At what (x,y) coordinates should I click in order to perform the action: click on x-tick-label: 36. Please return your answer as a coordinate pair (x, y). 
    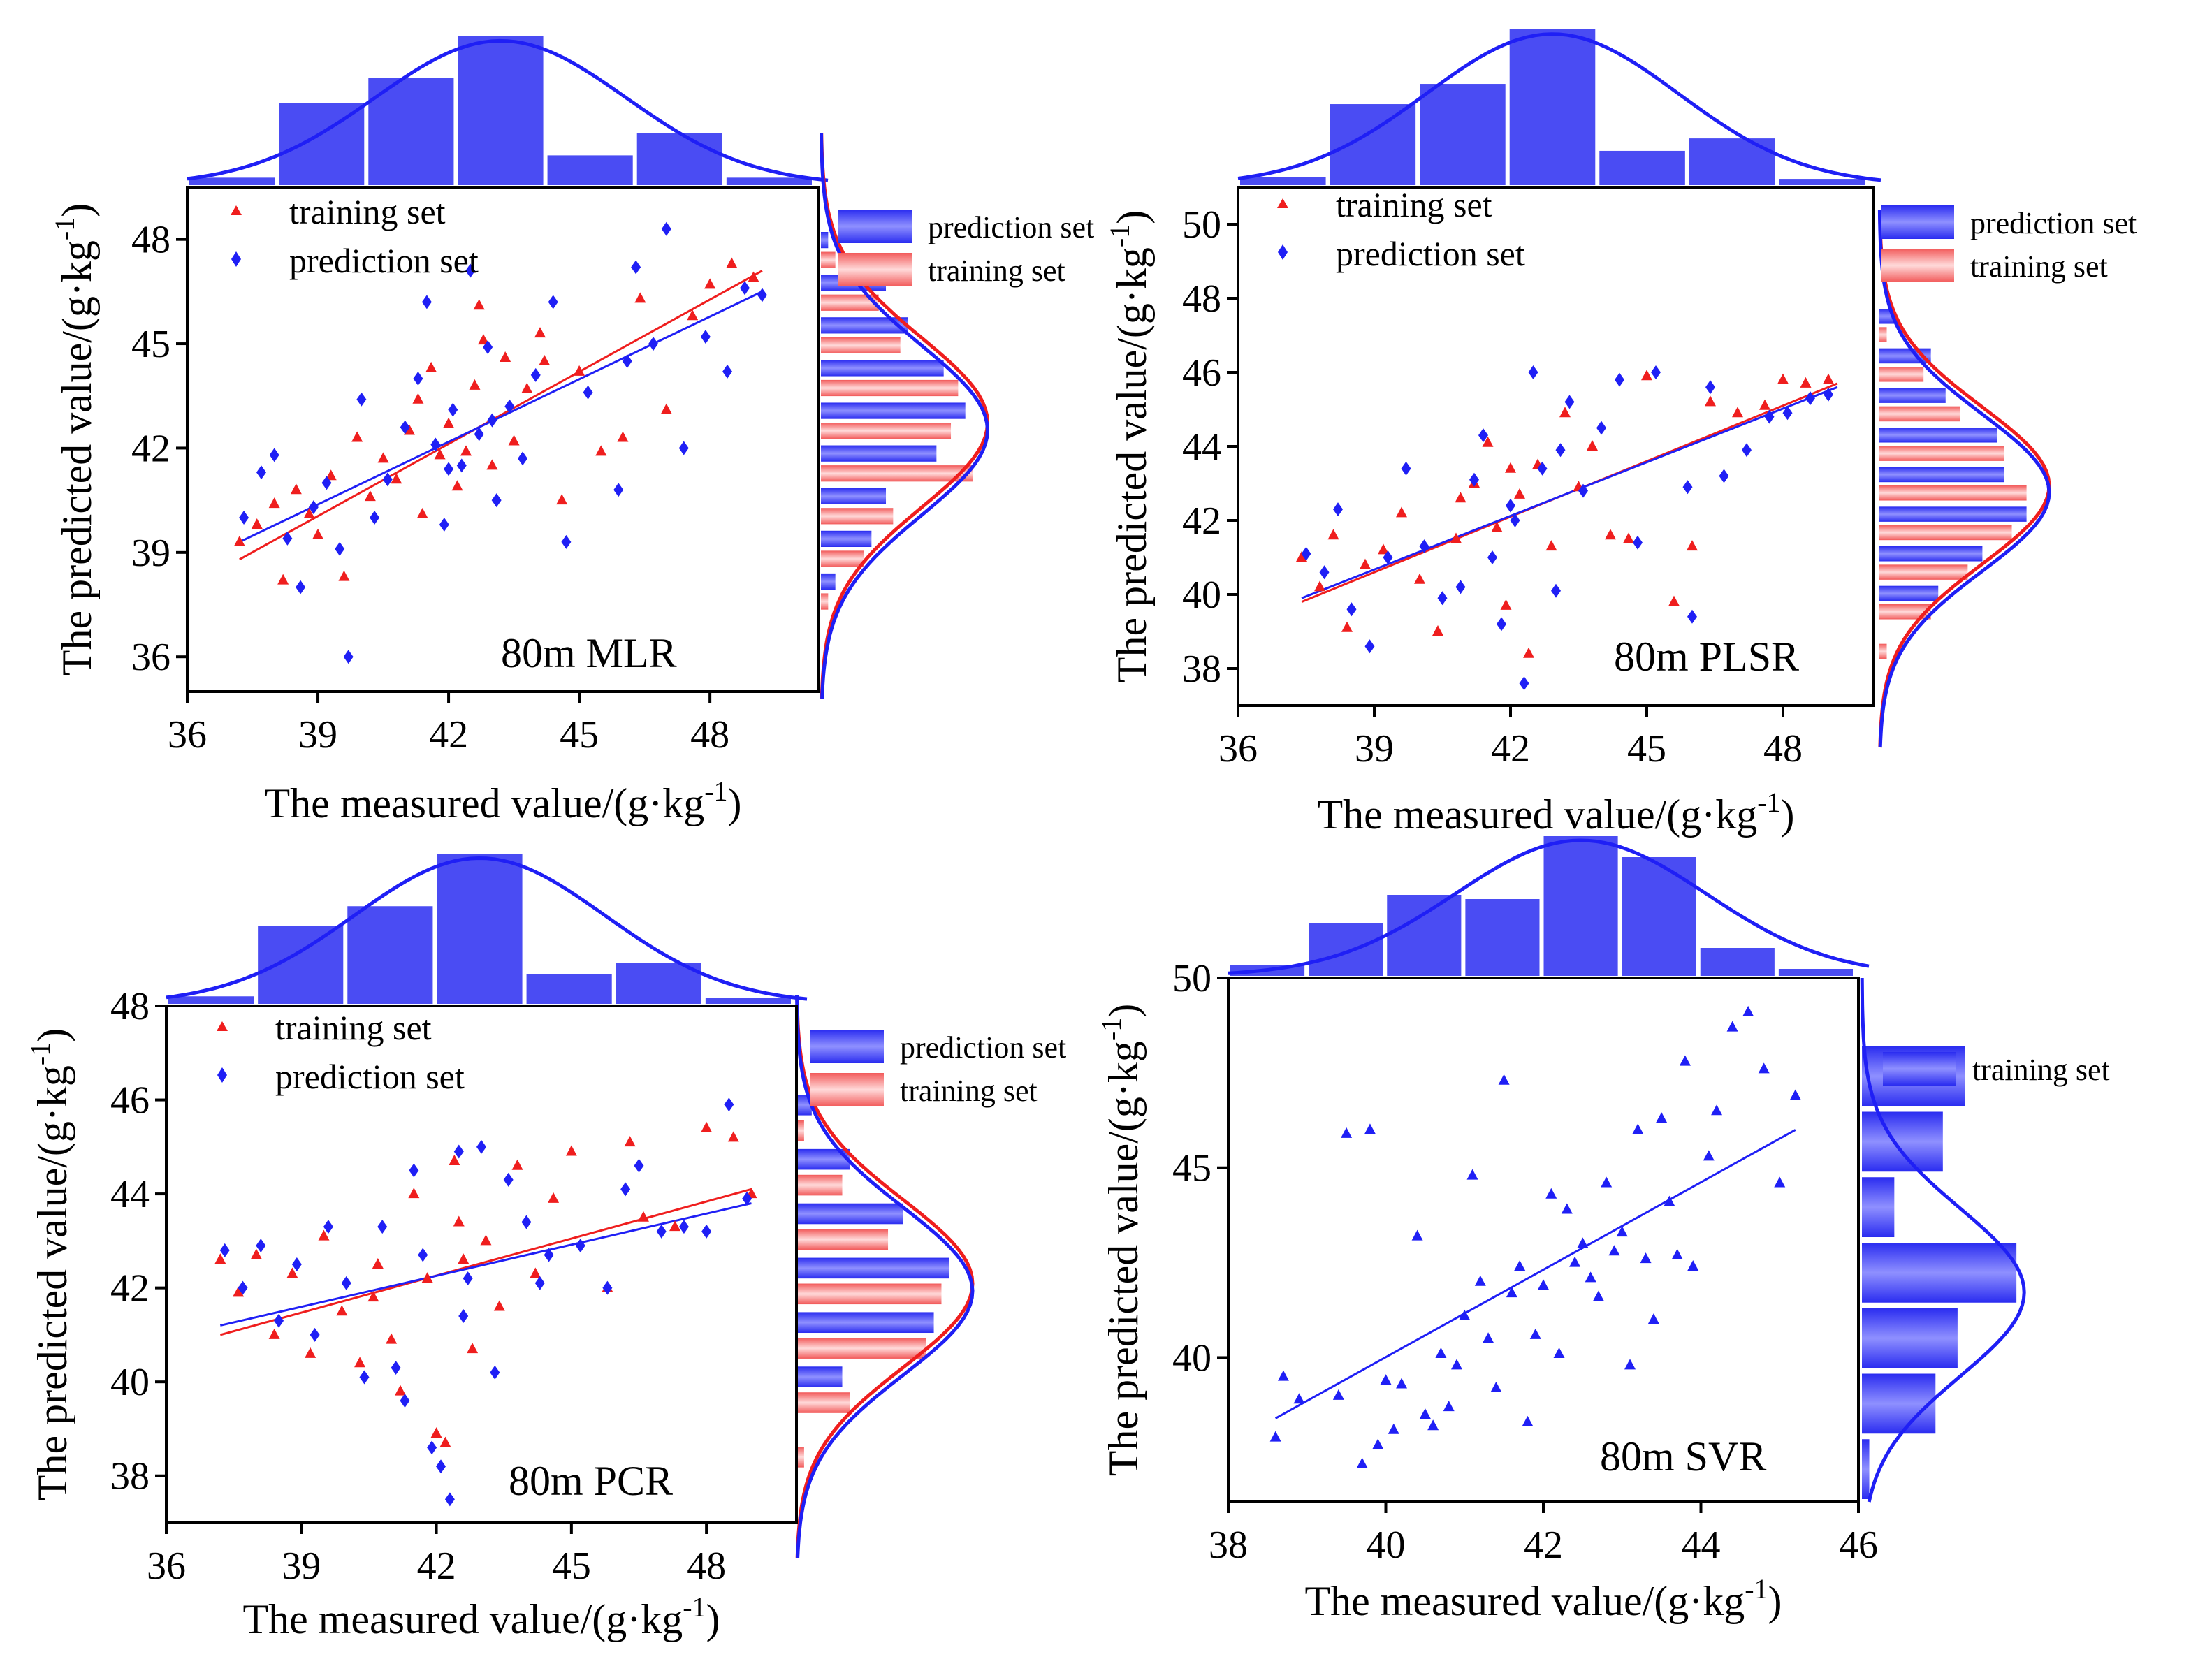
    Looking at the image, I should click on (187, 735).